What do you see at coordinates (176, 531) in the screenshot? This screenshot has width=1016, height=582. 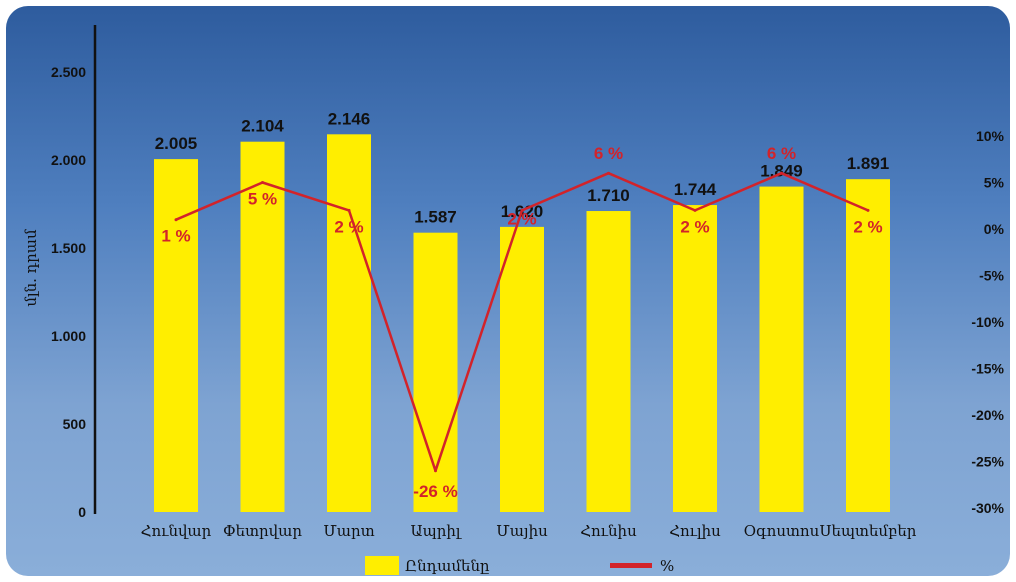 I see `category-label: Հունվար` at bounding box center [176, 531].